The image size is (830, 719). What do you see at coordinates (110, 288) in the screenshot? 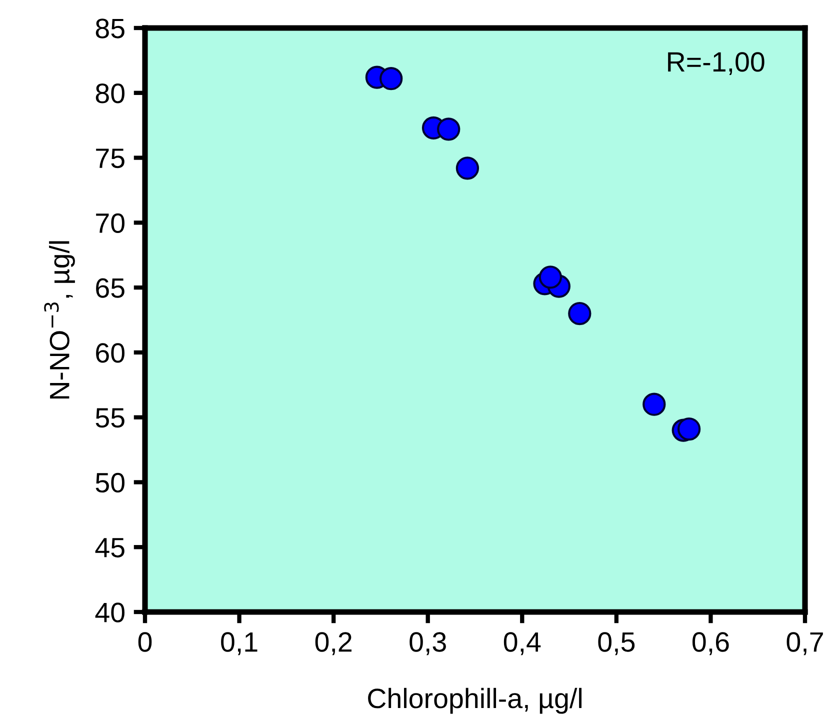
I see `y-tick-label: 65` at bounding box center [110, 288].